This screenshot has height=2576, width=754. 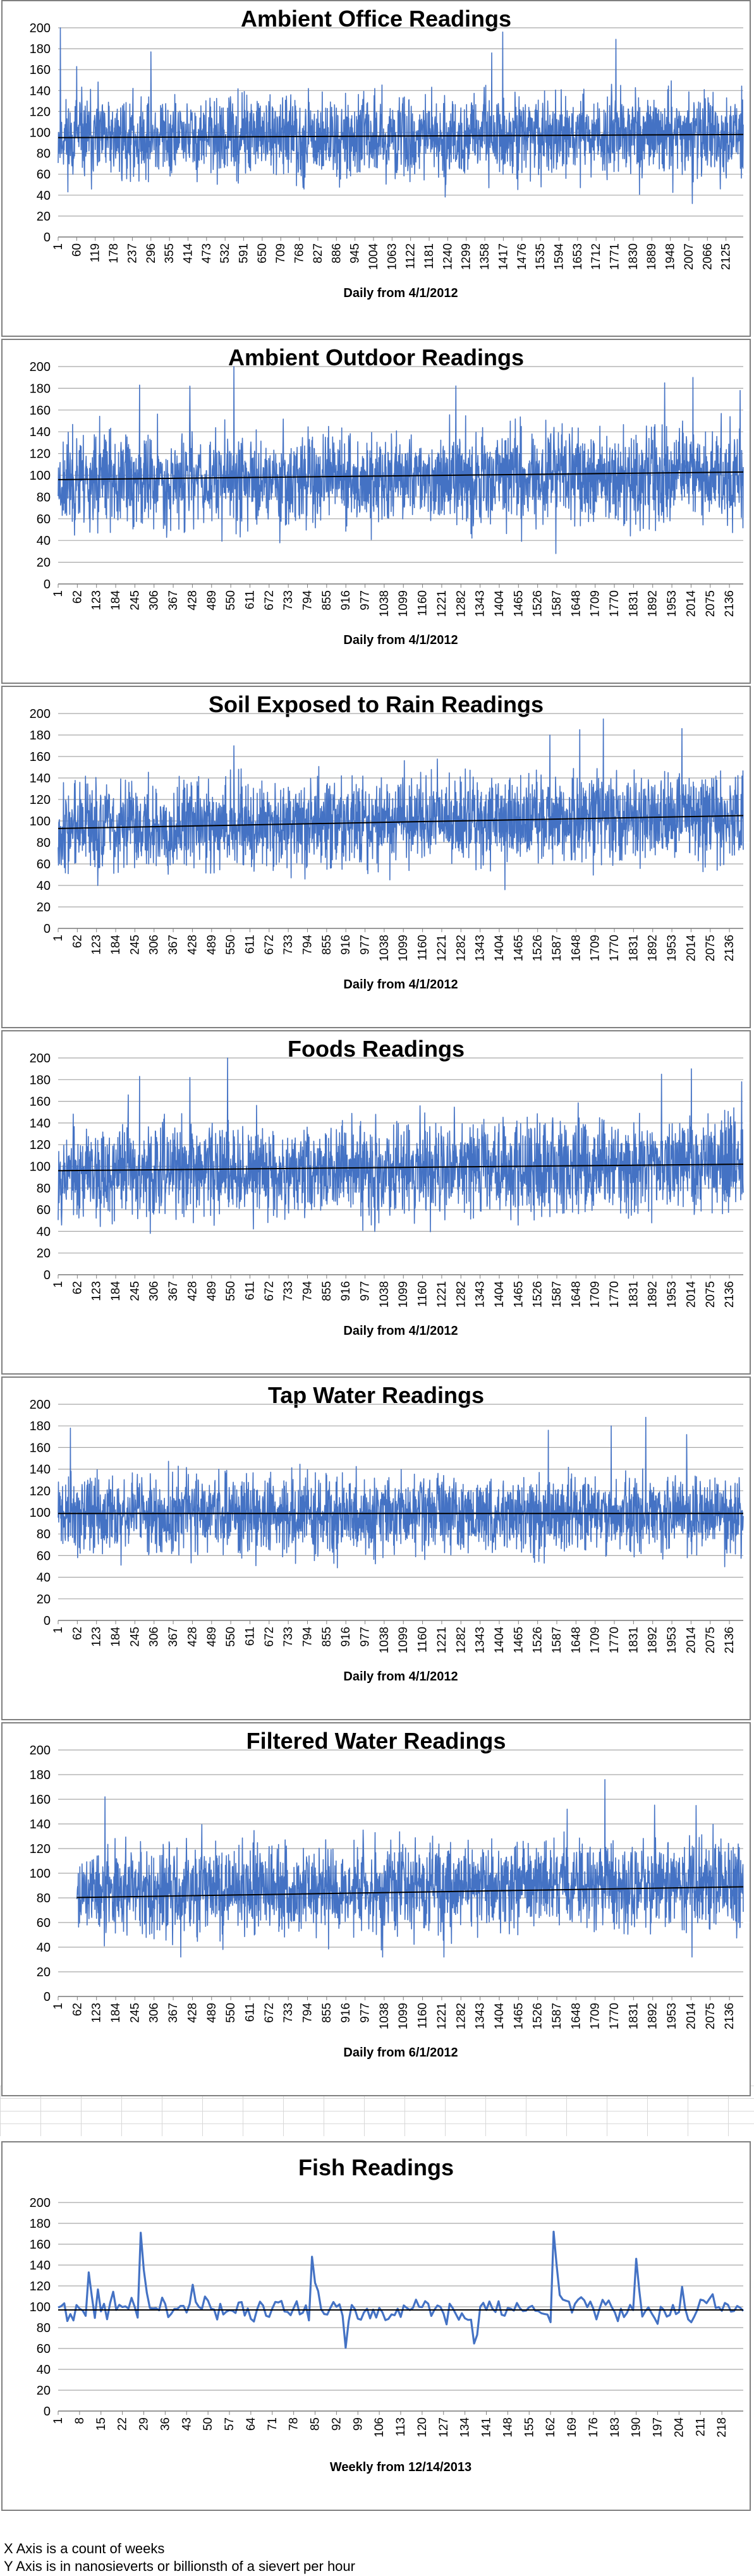 What do you see at coordinates (207, 254) in the screenshot?
I see `x-tick-label: 473` at bounding box center [207, 254].